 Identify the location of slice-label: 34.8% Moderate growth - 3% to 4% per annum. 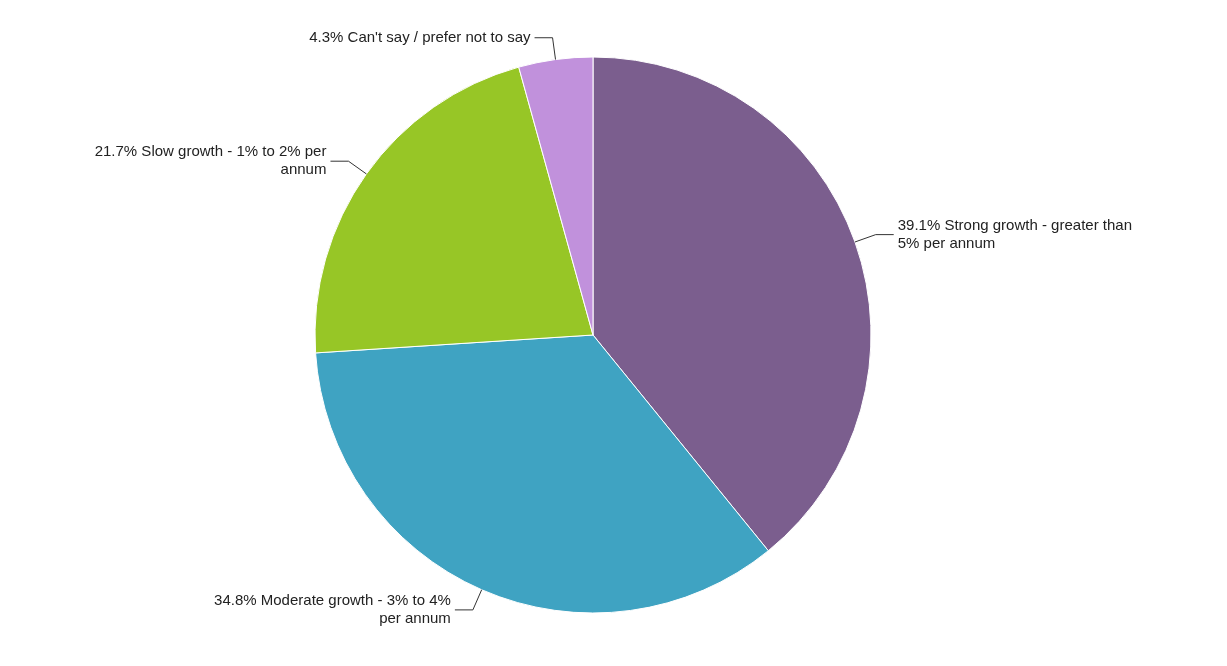
(332, 608).